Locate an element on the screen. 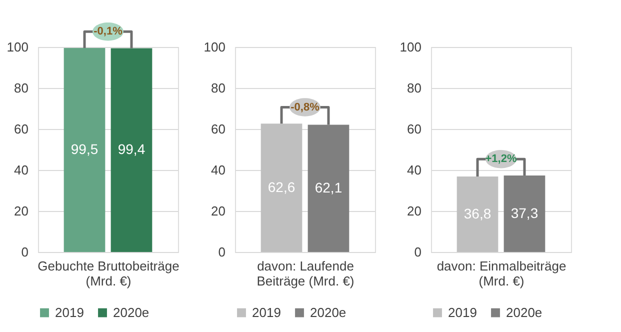 The image size is (621, 332). annotation: +1,2% is located at coordinates (501, 159).